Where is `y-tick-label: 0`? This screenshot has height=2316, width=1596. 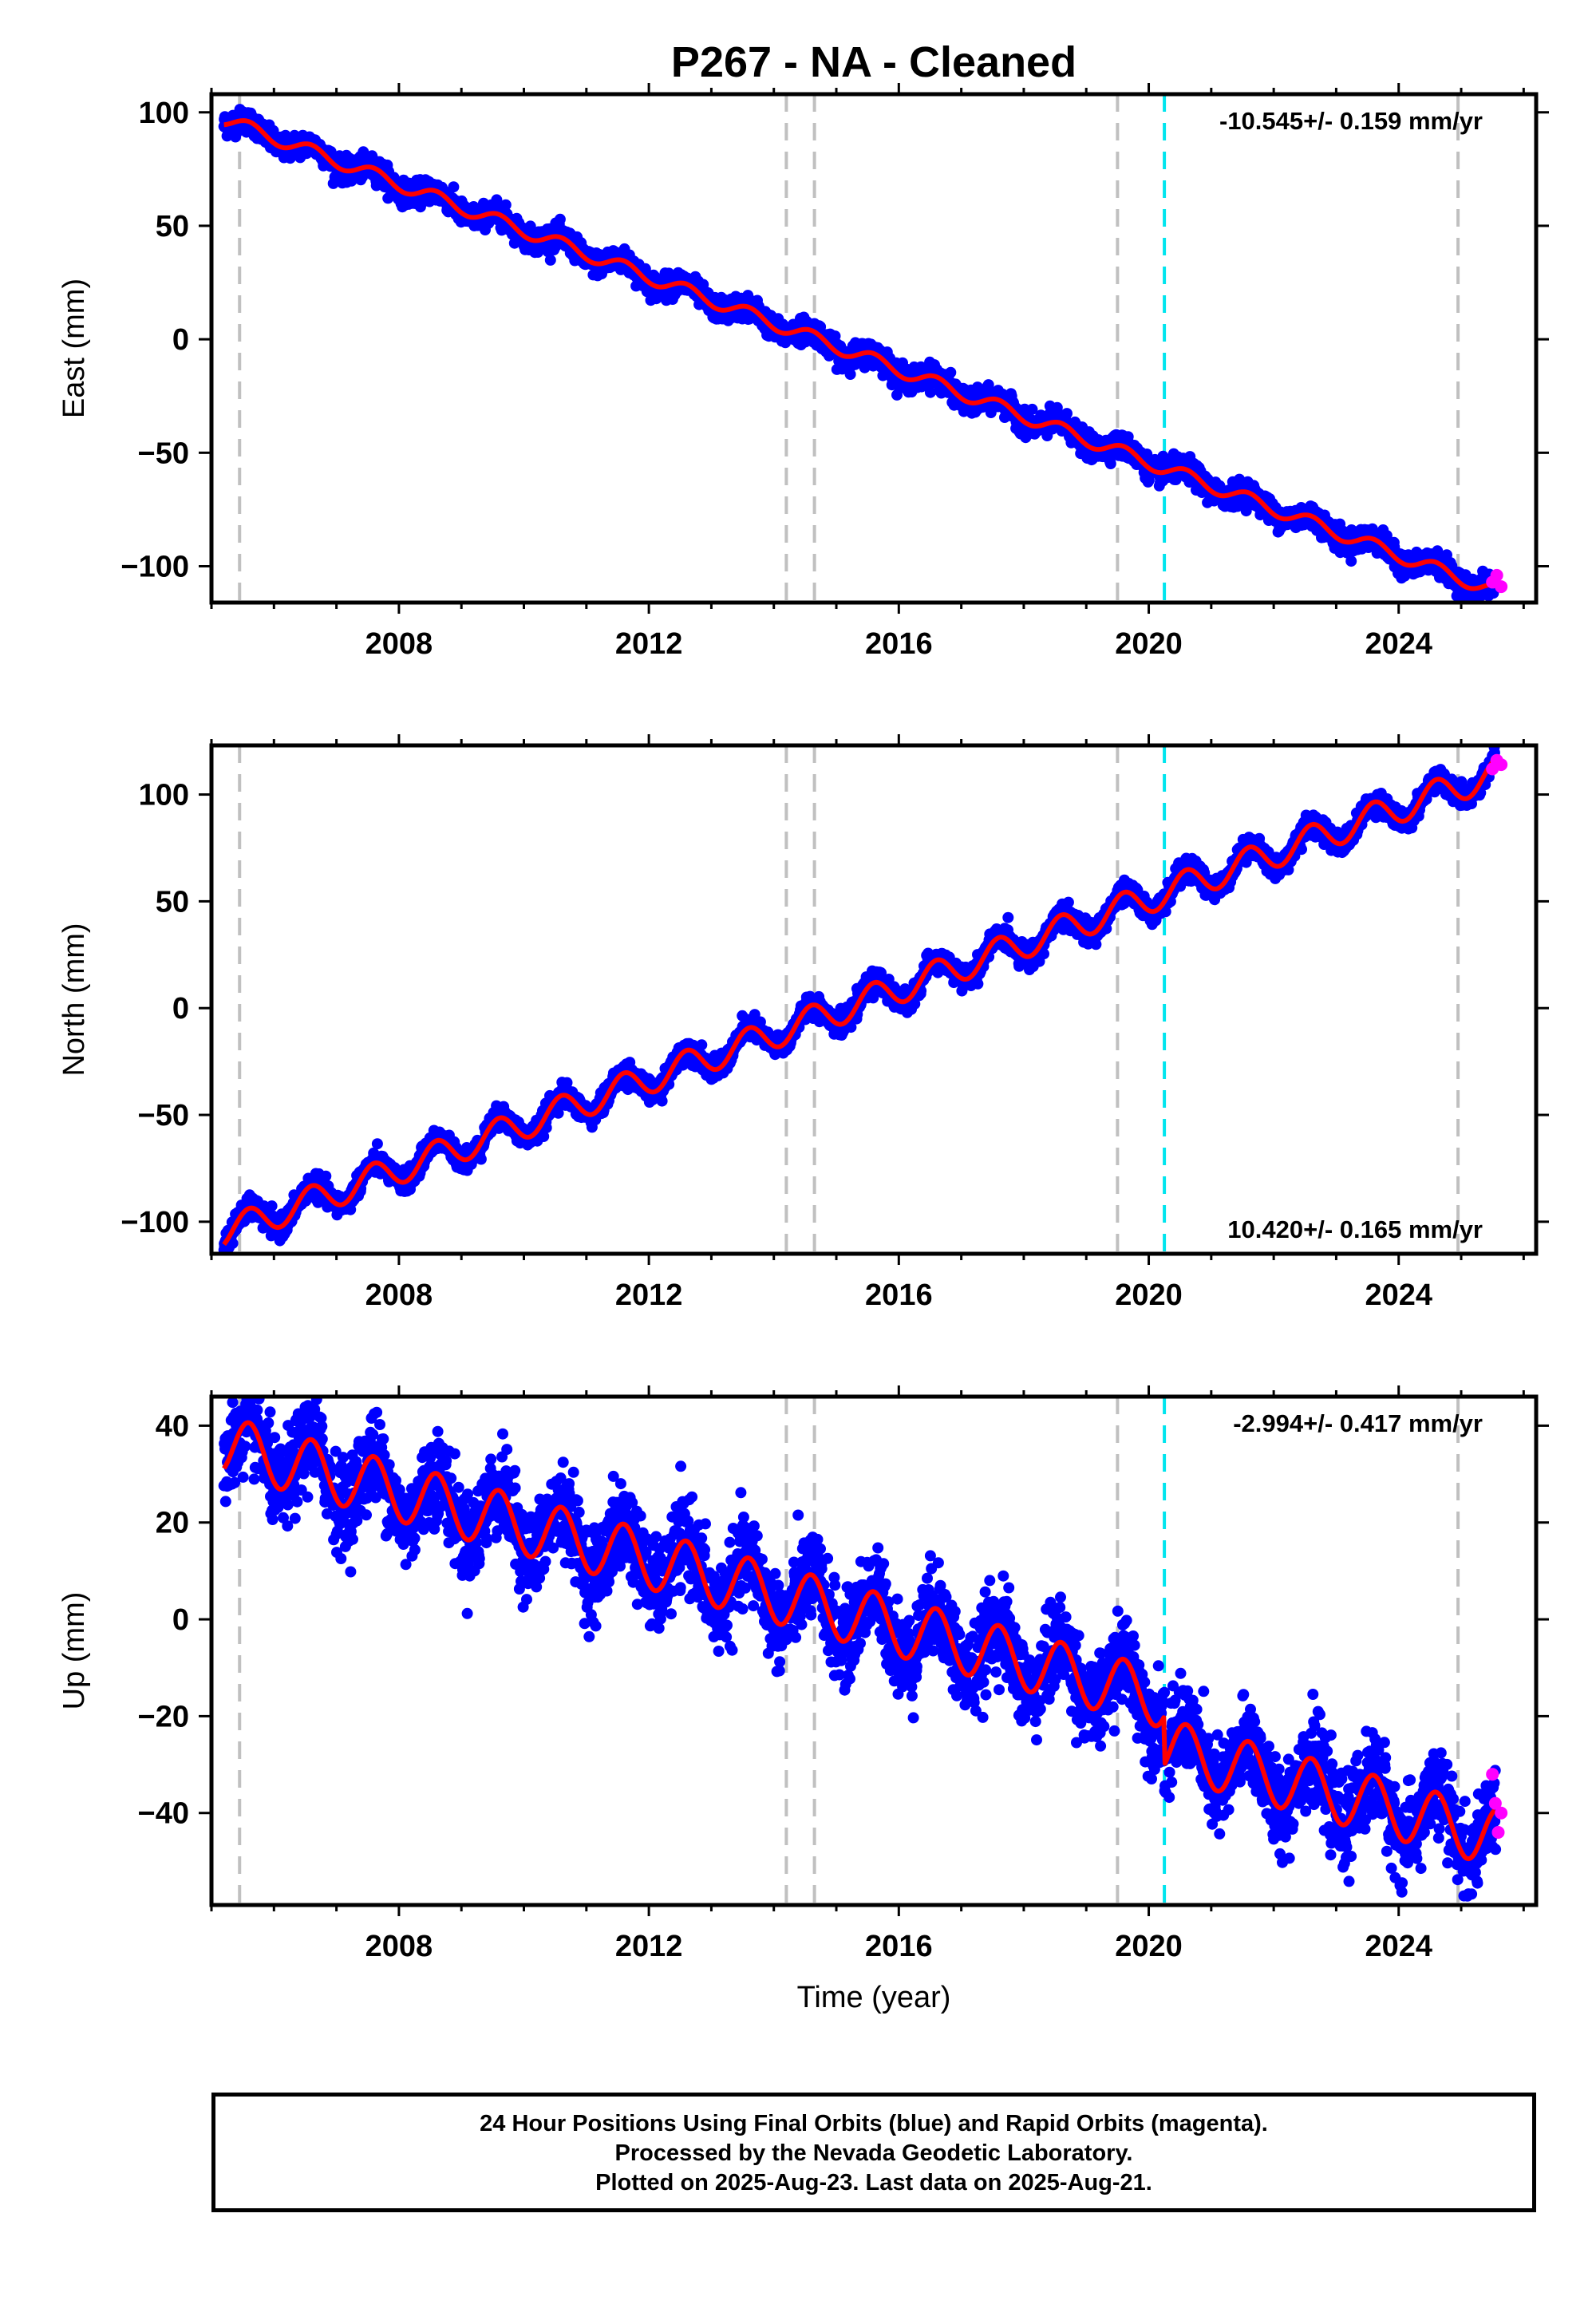 y-tick-label: 0 is located at coordinates (180, 340).